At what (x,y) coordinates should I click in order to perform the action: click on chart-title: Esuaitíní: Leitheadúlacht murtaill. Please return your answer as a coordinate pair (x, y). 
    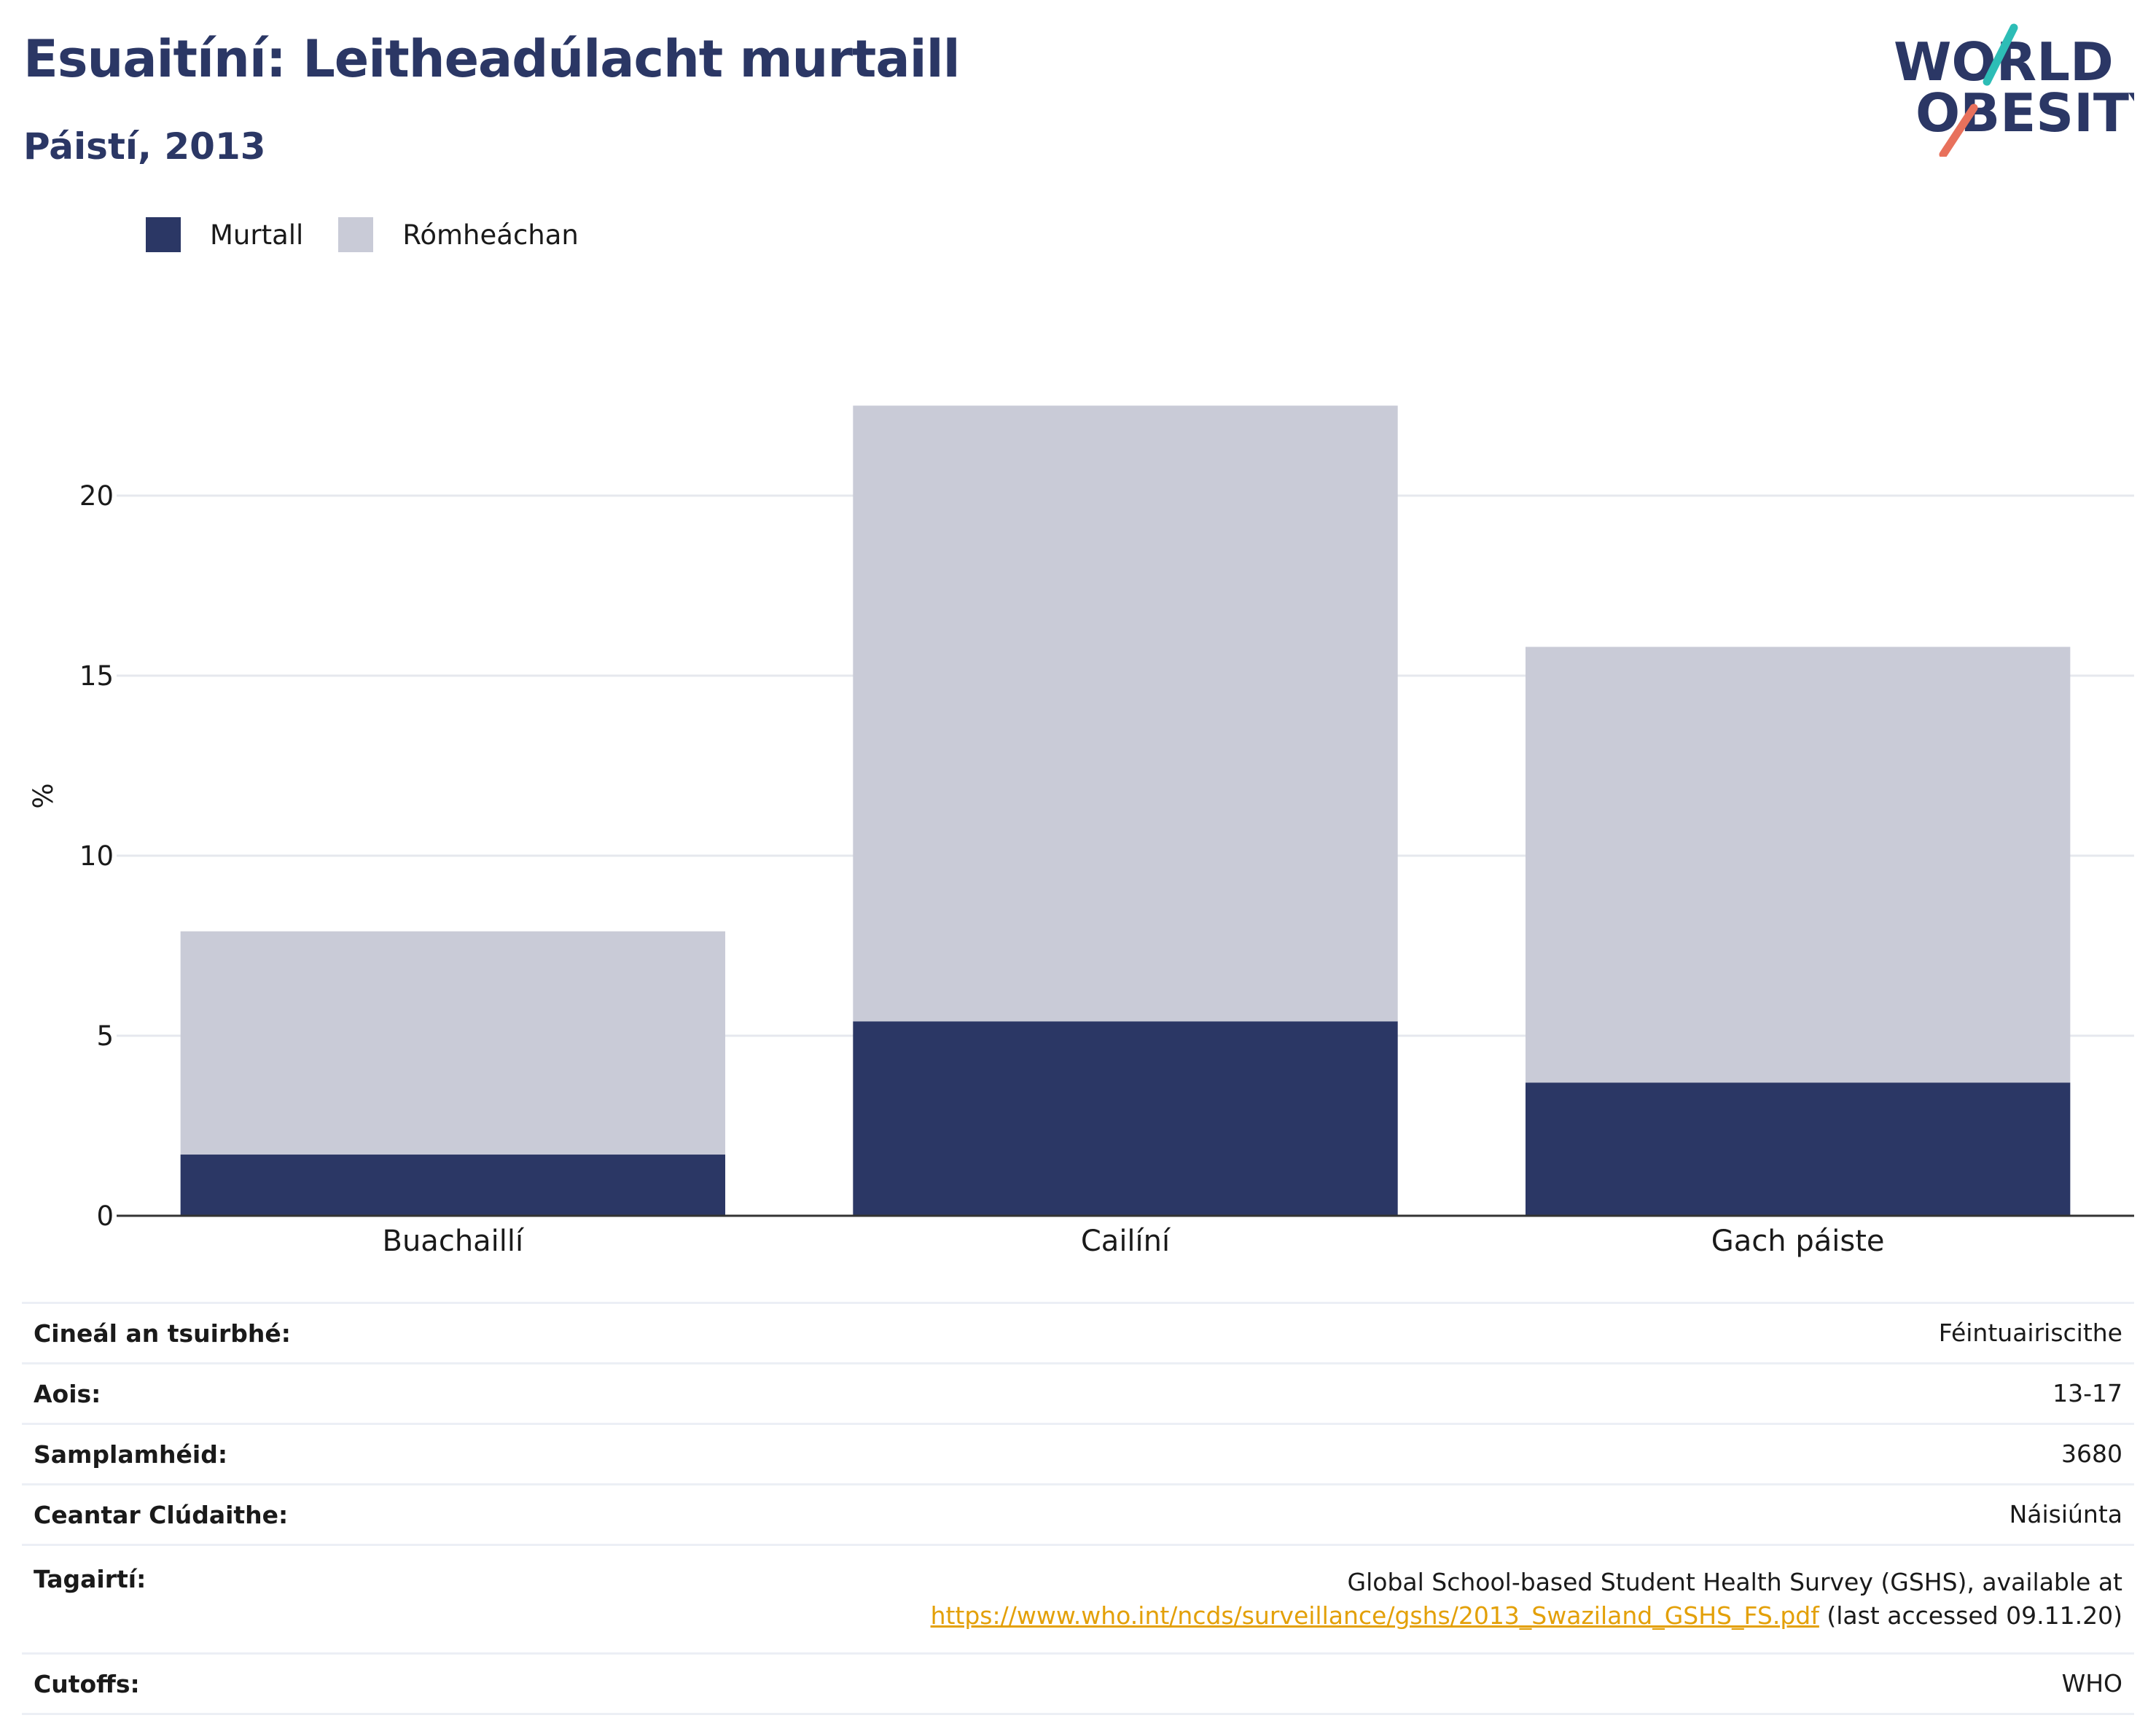
    Looking at the image, I should click on (492, 59).